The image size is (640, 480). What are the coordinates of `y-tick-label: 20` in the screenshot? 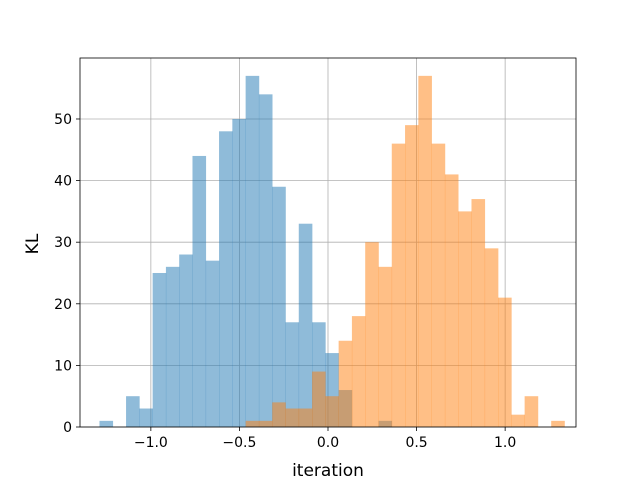 It's located at (63, 305).